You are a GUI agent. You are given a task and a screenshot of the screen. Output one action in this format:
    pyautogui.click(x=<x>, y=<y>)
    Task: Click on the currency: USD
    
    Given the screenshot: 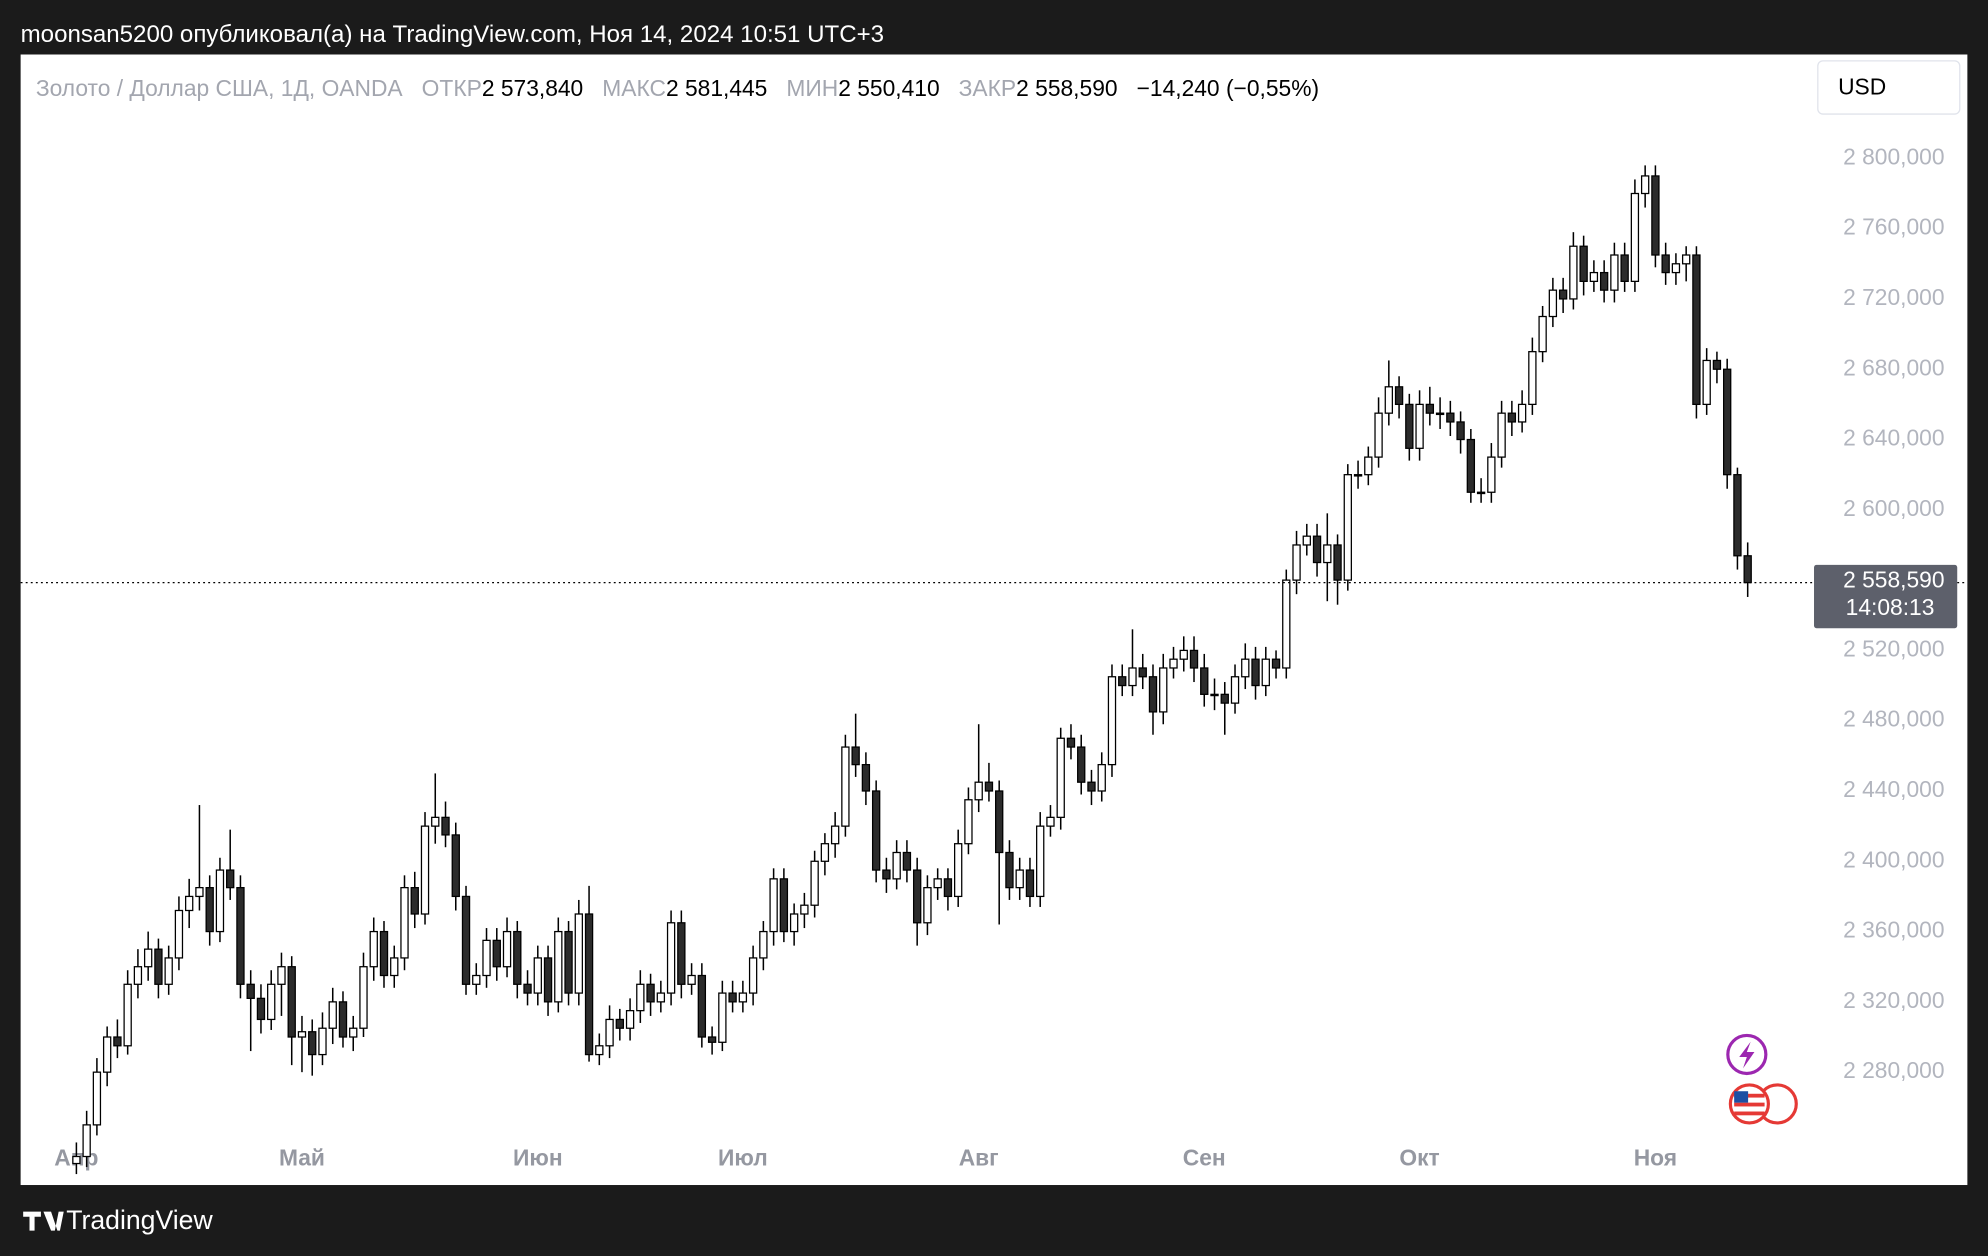 What is the action you would take?
    pyautogui.click(x=1862, y=87)
    